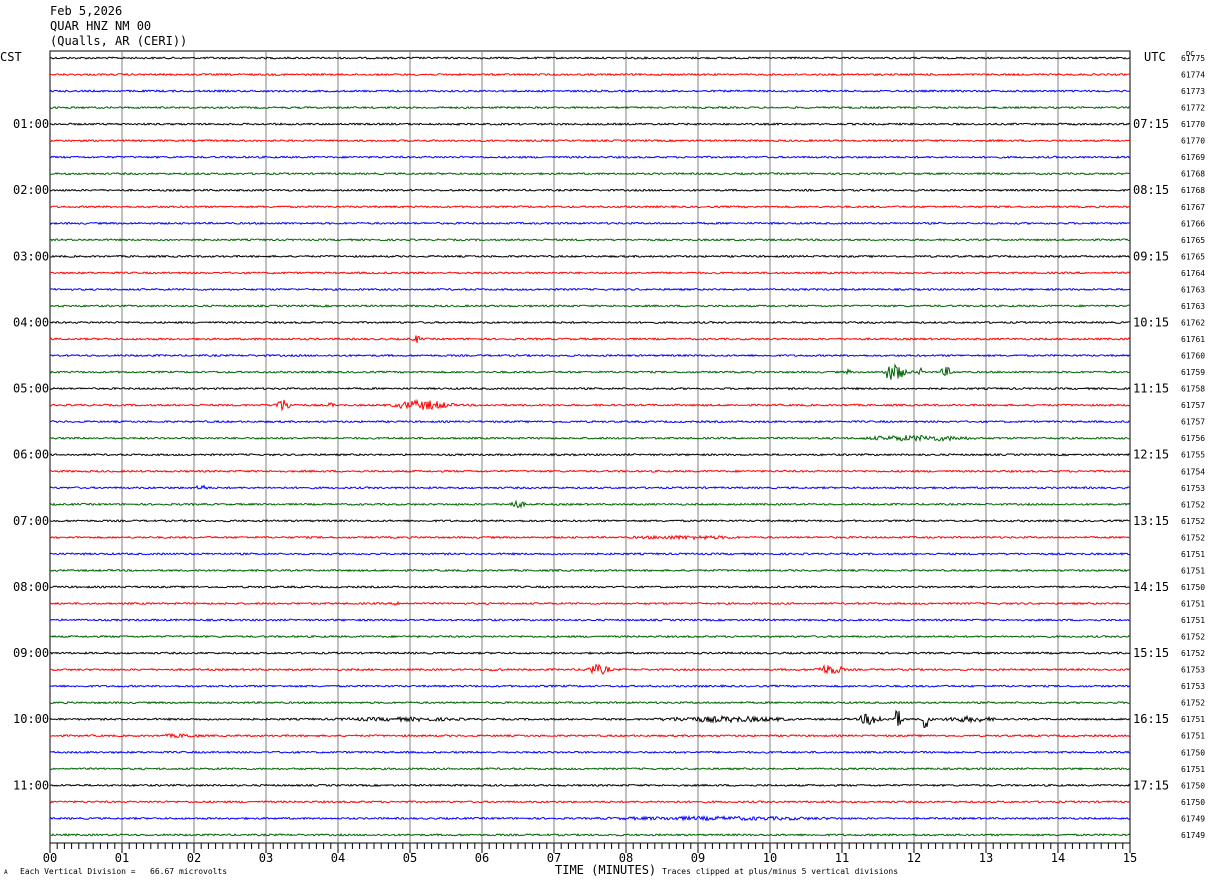  I want to click on dc-offset-label: 61768, so click(1193, 174).